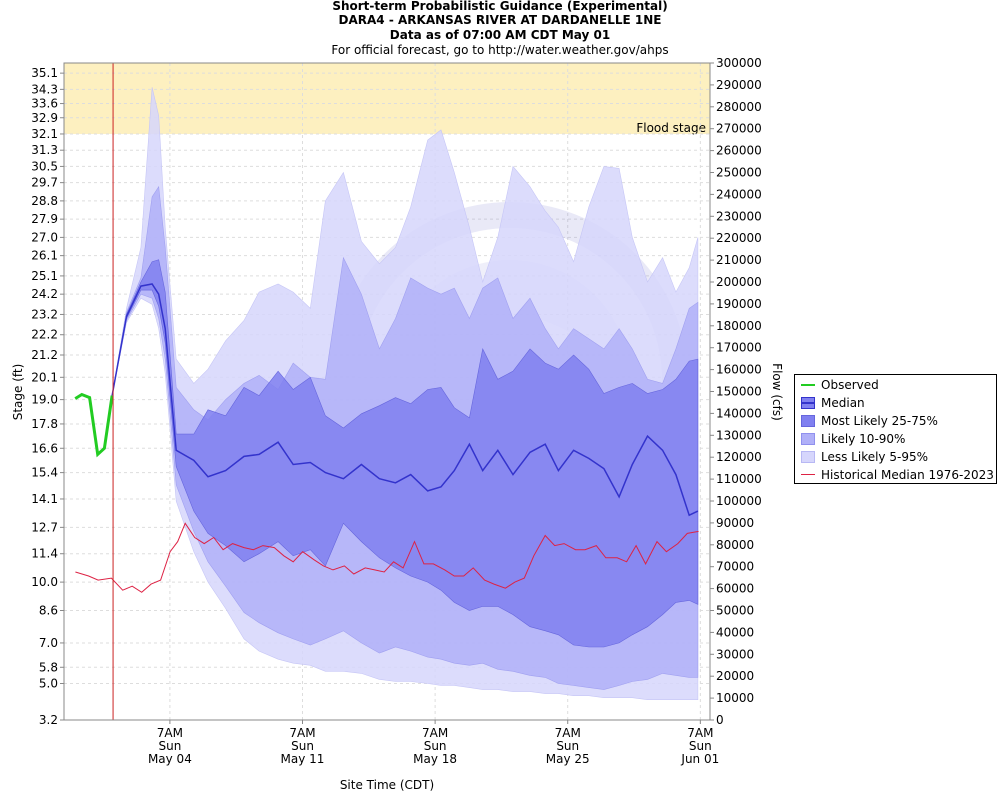 Image resolution: width=1000 pixels, height=800 pixels. Describe the element at coordinates (808, 421) in the screenshot. I see `band-25-75-swatch` at that location.